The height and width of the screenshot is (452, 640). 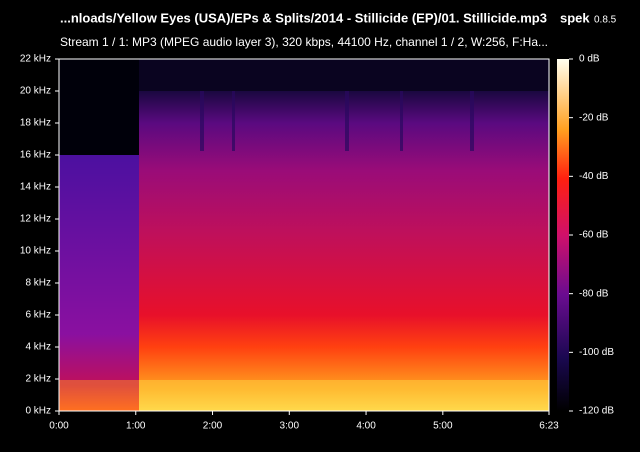 I want to click on y-tick-label: 18 kHz, so click(x=35, y=123).